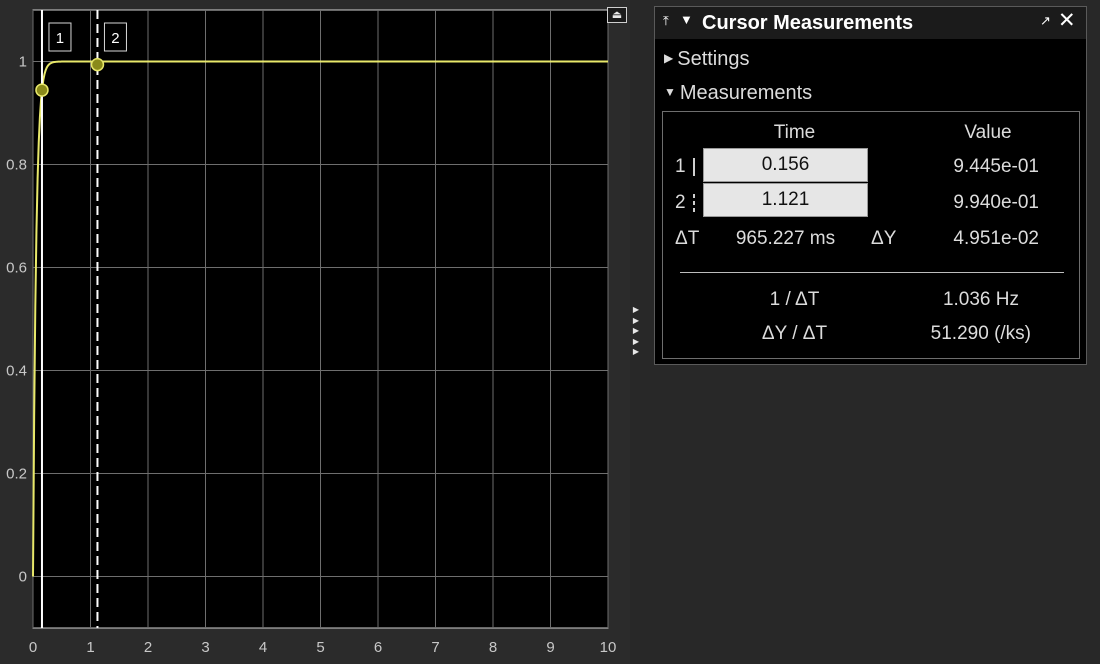  What do you see at coordinates (988, 132) in the screenshot?
I see `value-header: Value` at bounding box center [988, 132].